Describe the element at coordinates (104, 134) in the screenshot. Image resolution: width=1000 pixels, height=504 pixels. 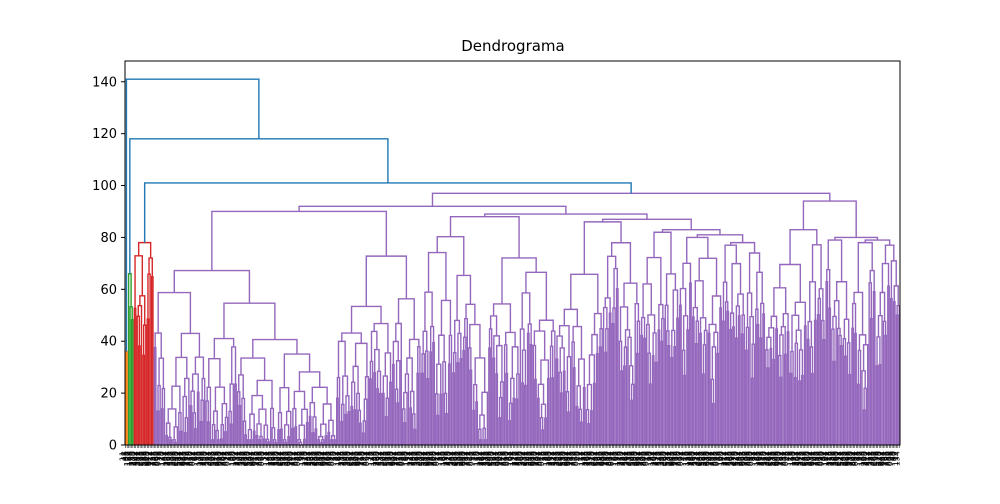
I see `y-tick-label: 120` at that location.